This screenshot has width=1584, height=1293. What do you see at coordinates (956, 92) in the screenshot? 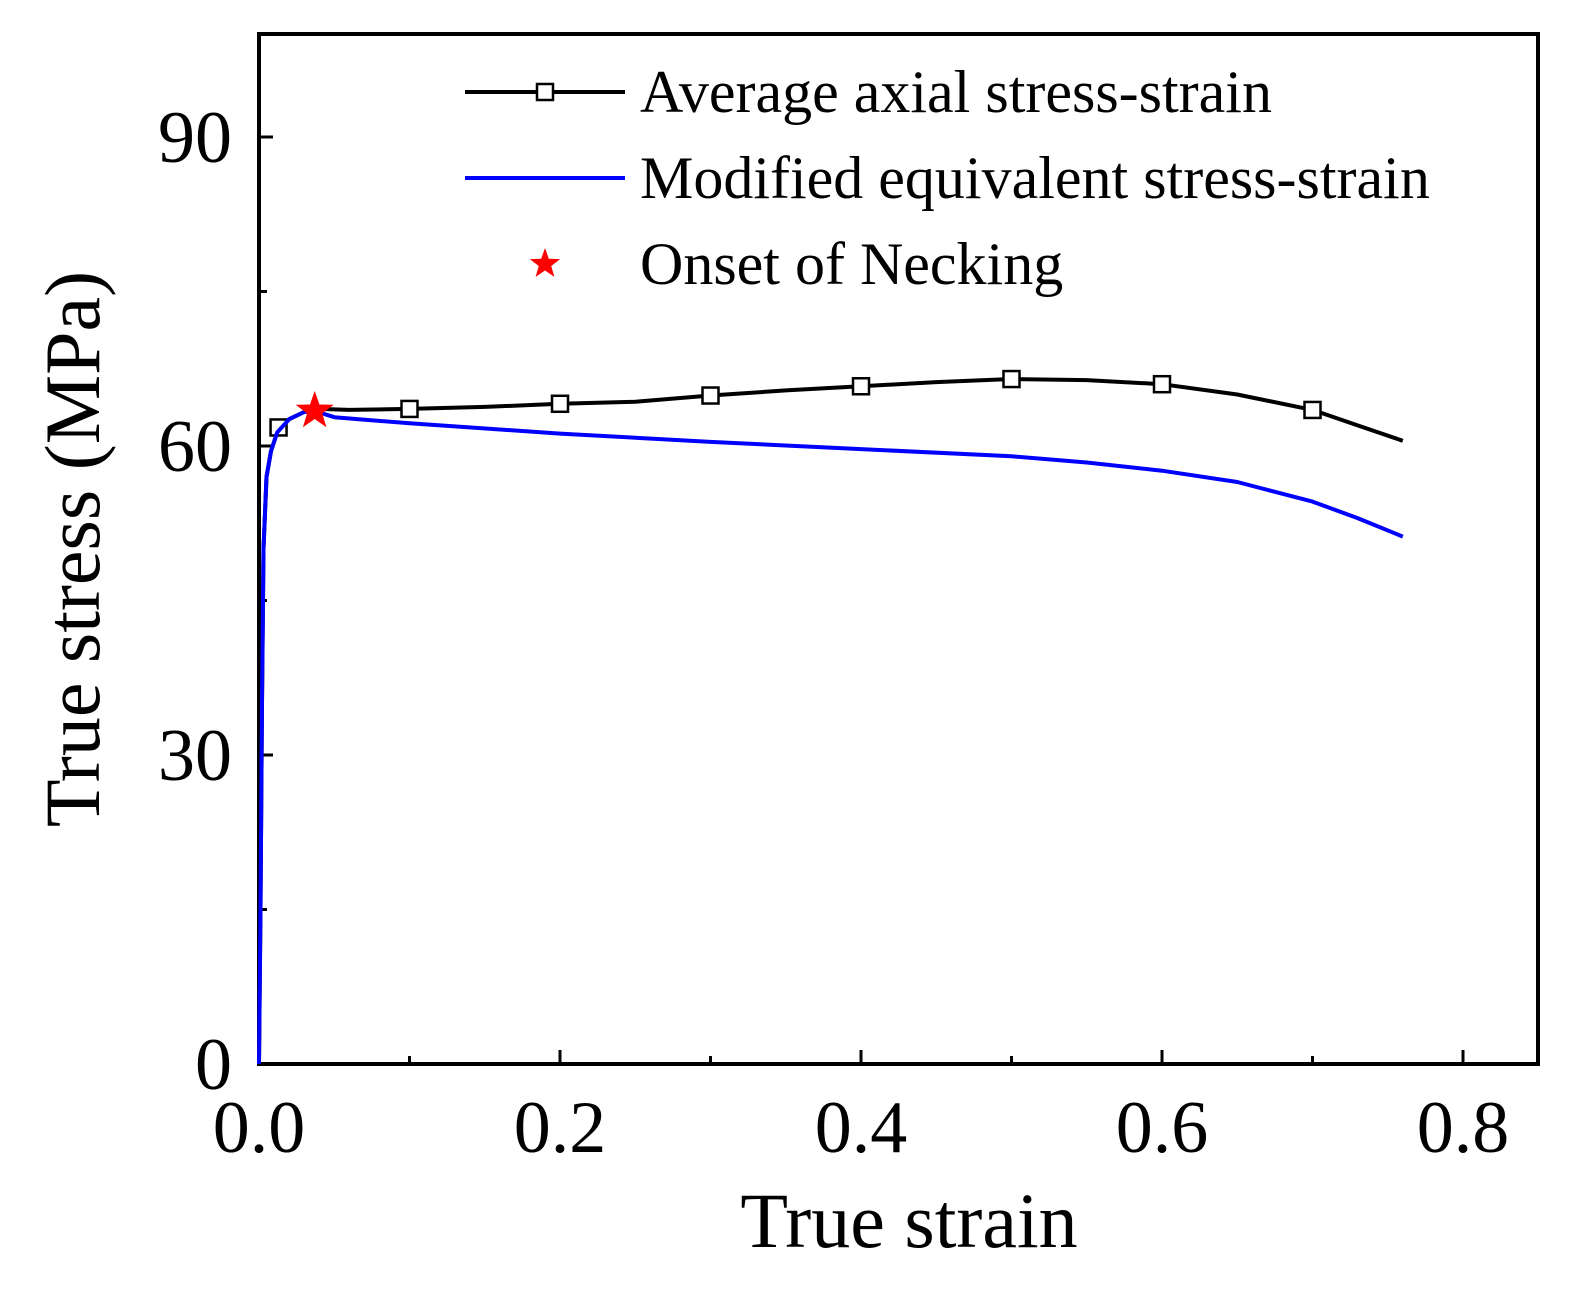
I see `legend-label-average-axial: Average axial stress-strain` at bounding box center [956, 92].